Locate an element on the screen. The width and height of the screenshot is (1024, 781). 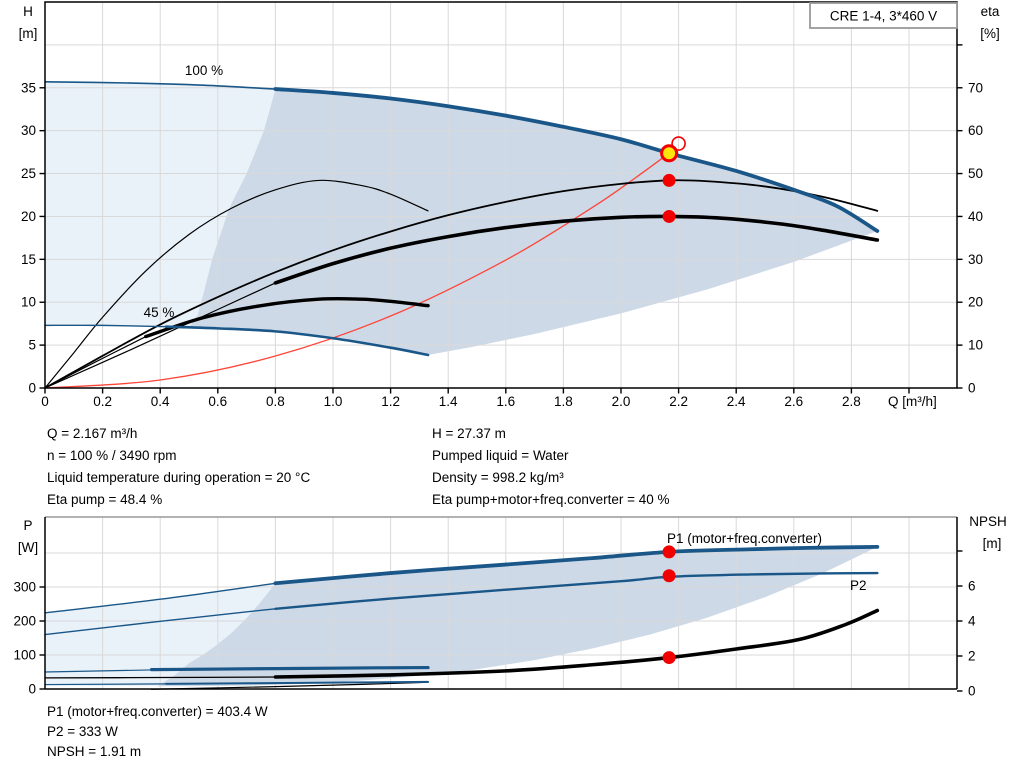
qh-45-thin-curve is located at coordinates (105, 326).